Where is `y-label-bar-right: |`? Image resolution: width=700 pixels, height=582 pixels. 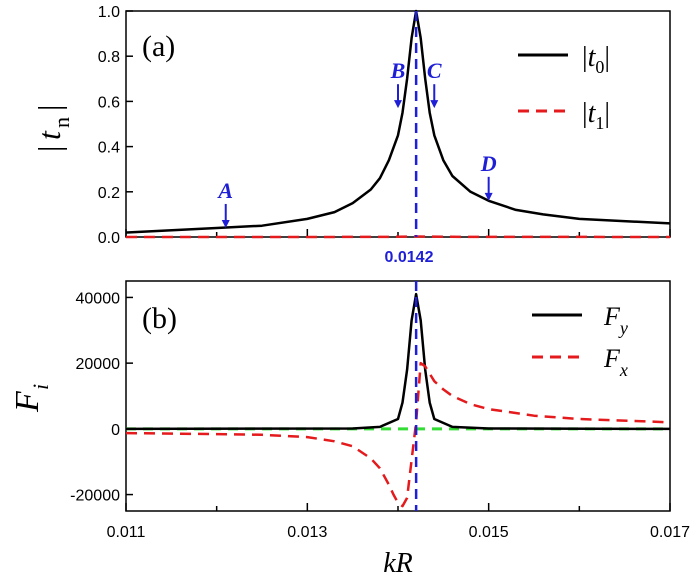
y-label-bar-right: | is located at coordinates (49, 108).